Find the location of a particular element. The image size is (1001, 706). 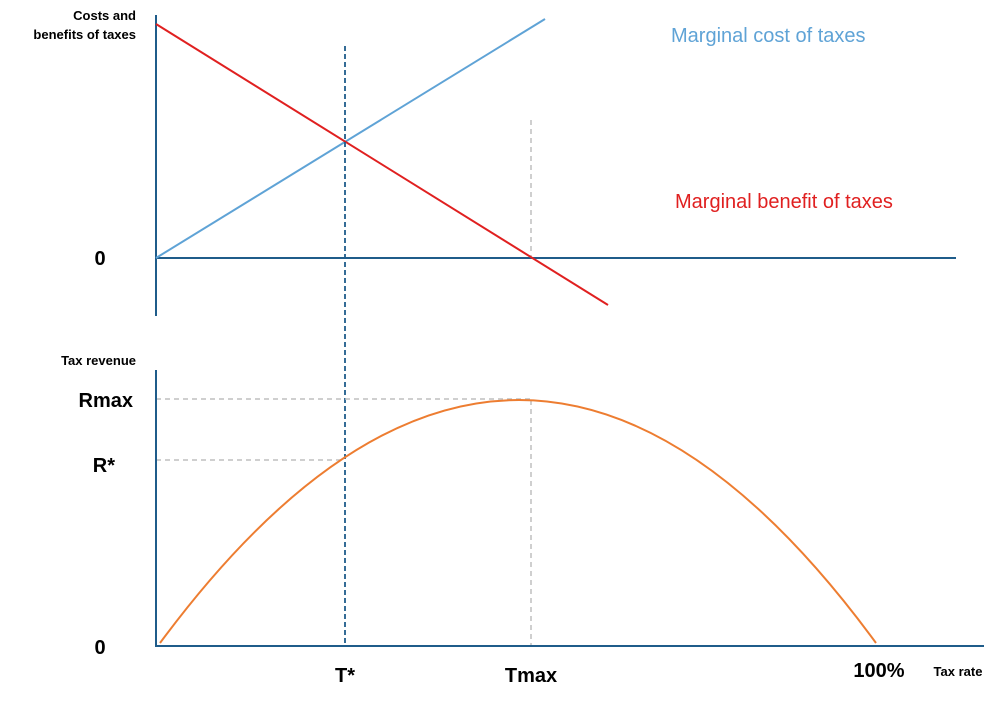

bottom-zero-label: 0 is located at coordinates (99, 648).